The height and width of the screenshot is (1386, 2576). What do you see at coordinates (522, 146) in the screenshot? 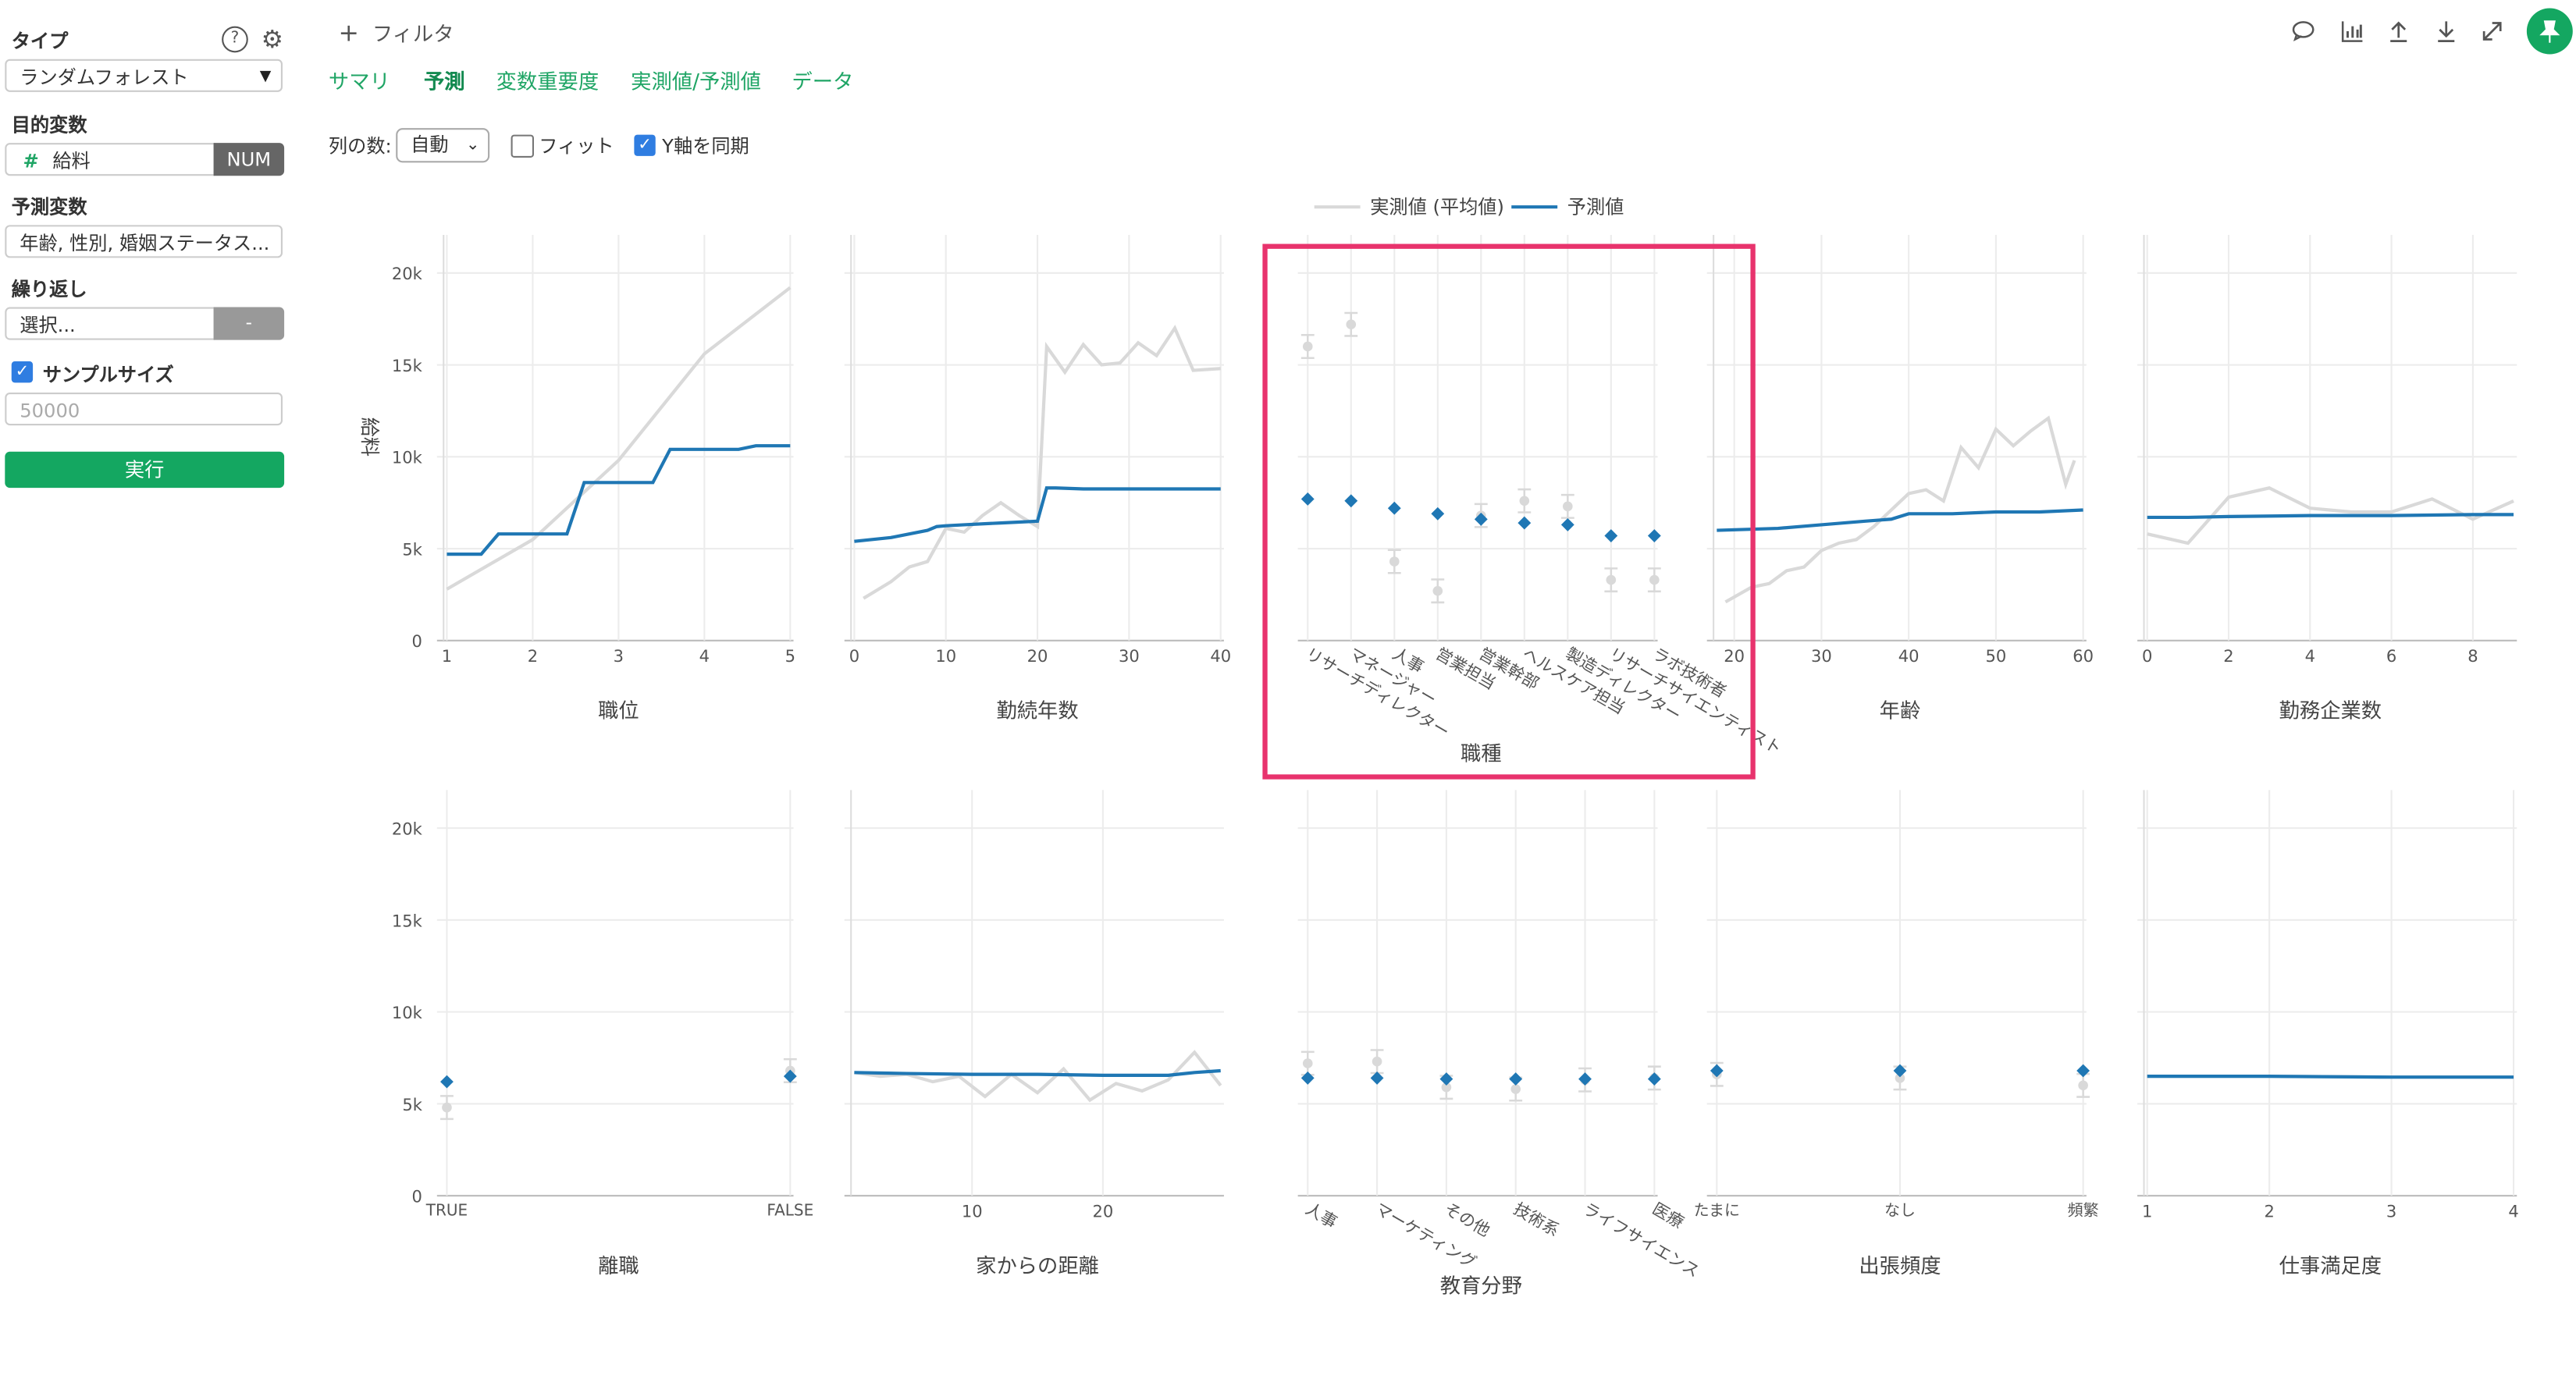
I see `fit-checkbox` at bounding box center [522, 146].